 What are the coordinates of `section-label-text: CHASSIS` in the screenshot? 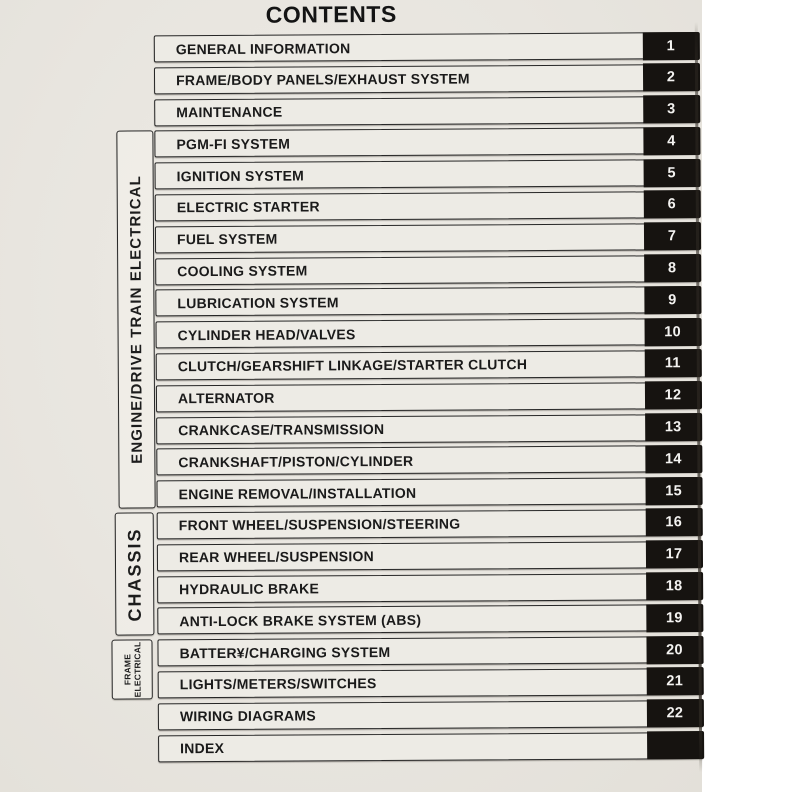 It's located at (134, 574).